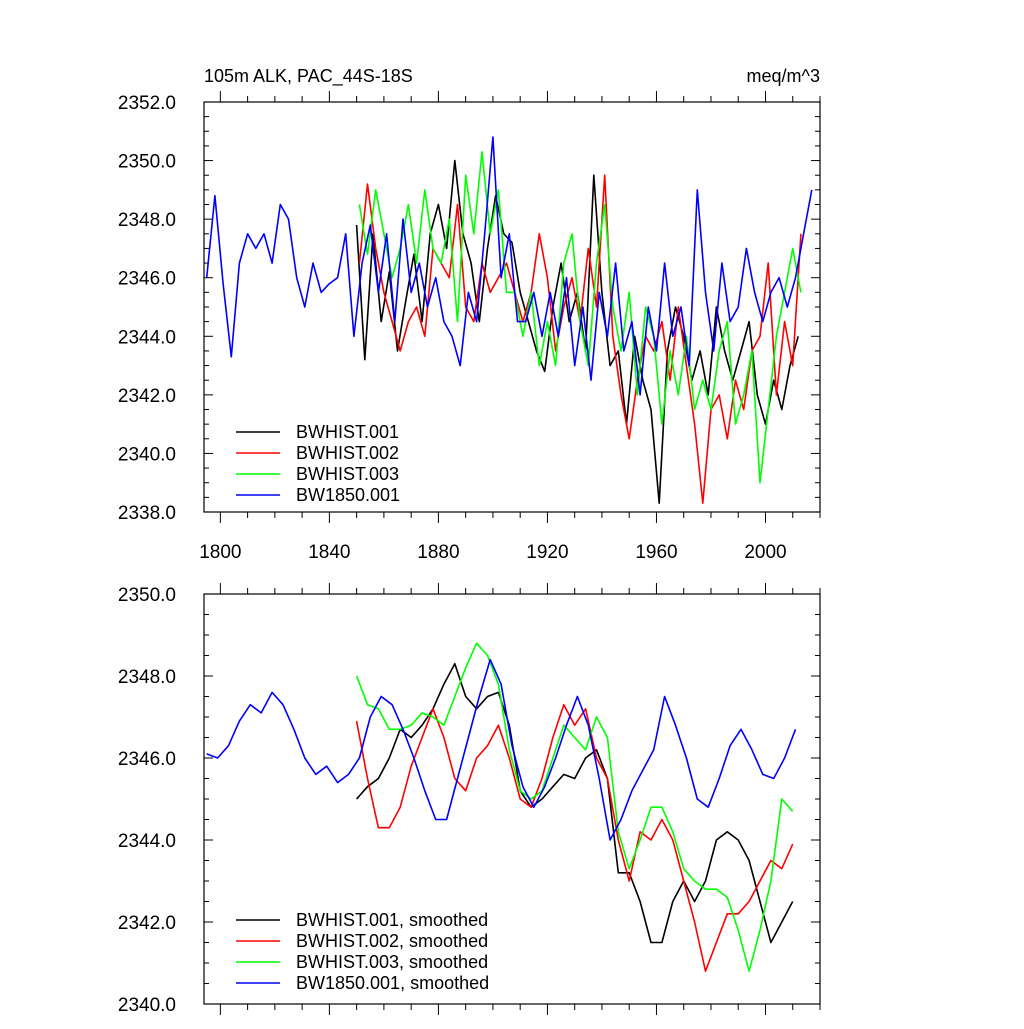 This screenshot has width=1024, height=1029. What do you see at coordinates (392, 920) in the screenshot?
I see `legend-label: BWHIST.001, smoothed` at bounding box center [392, 920].